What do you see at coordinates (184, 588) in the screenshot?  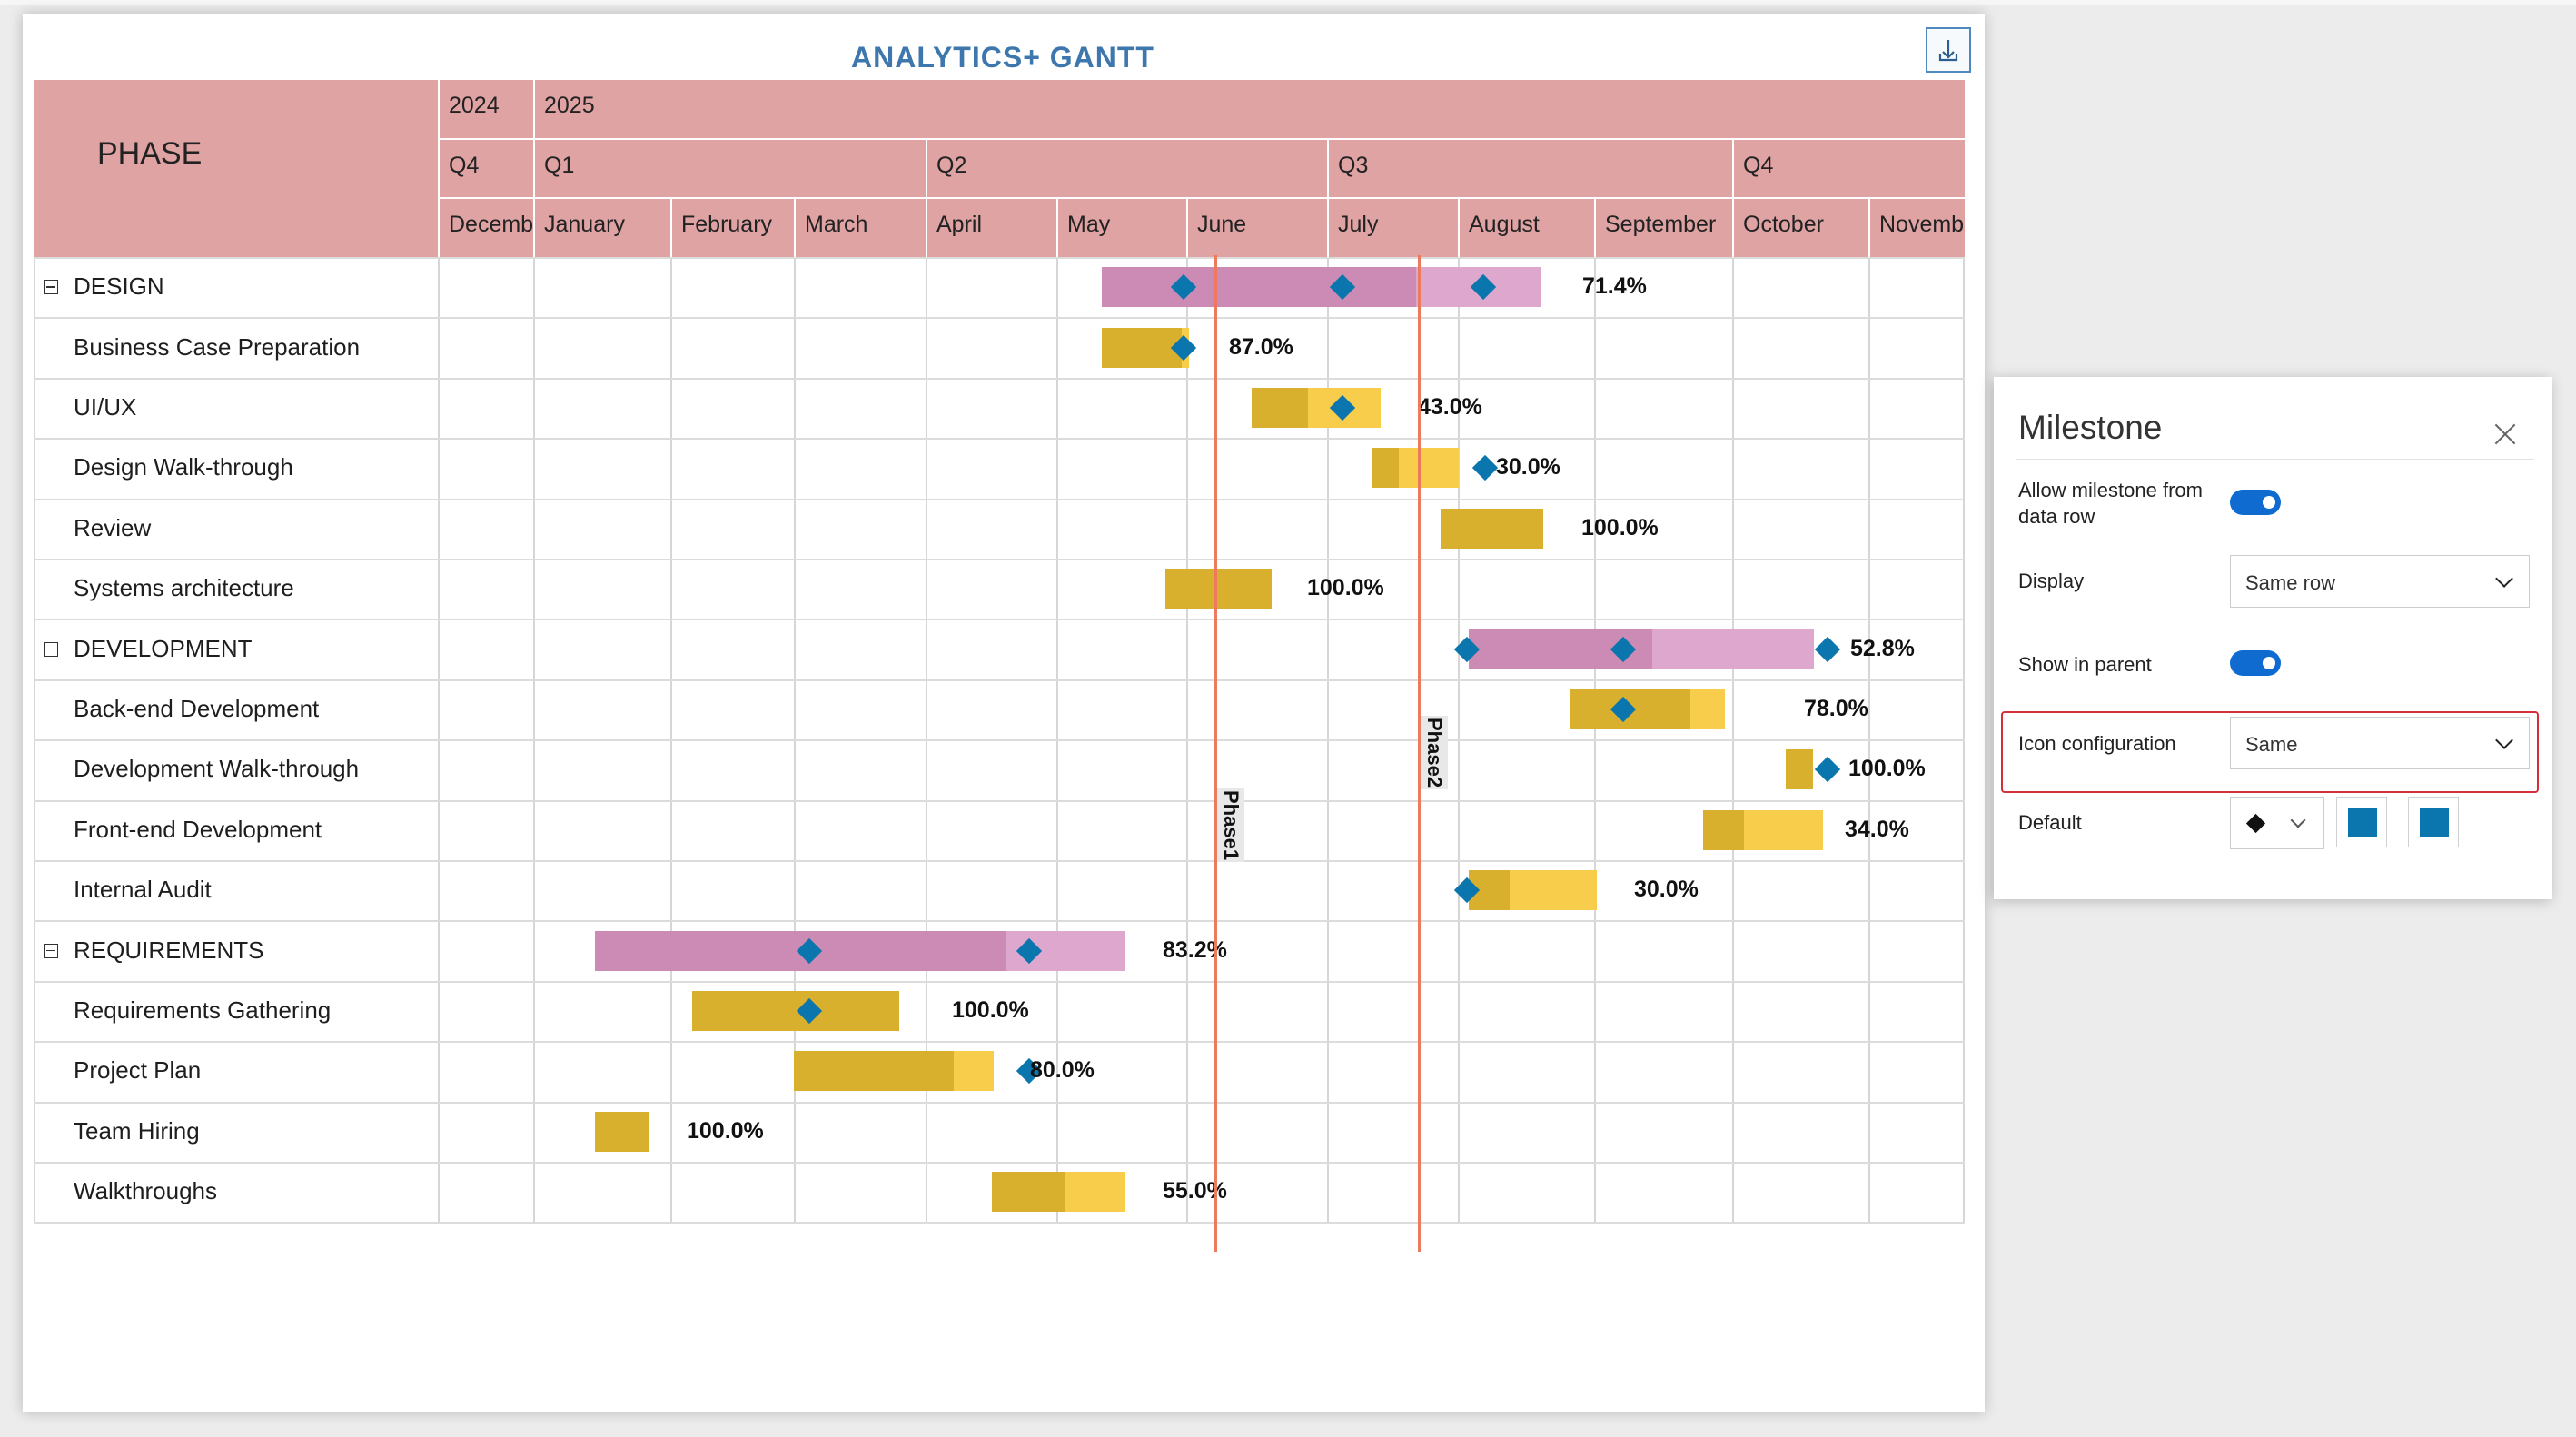 I see `task-label: Systems architecture` at bounding box center [184, 588].